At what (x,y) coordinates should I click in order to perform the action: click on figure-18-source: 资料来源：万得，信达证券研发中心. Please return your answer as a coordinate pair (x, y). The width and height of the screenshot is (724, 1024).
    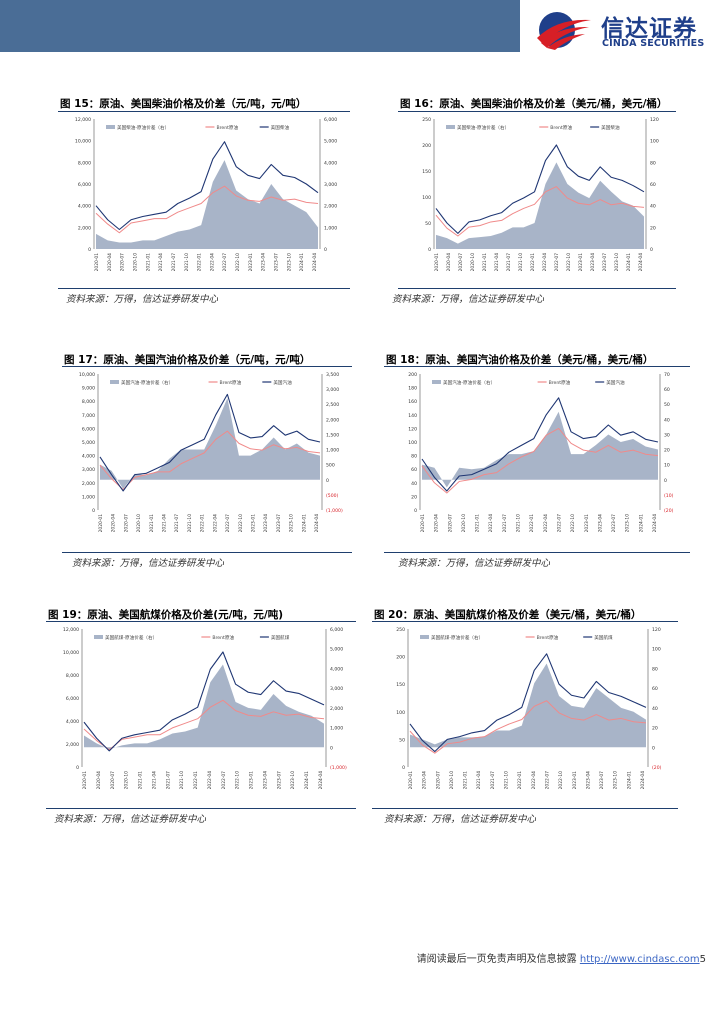
    Looking at the image, I should click on (474, 563).